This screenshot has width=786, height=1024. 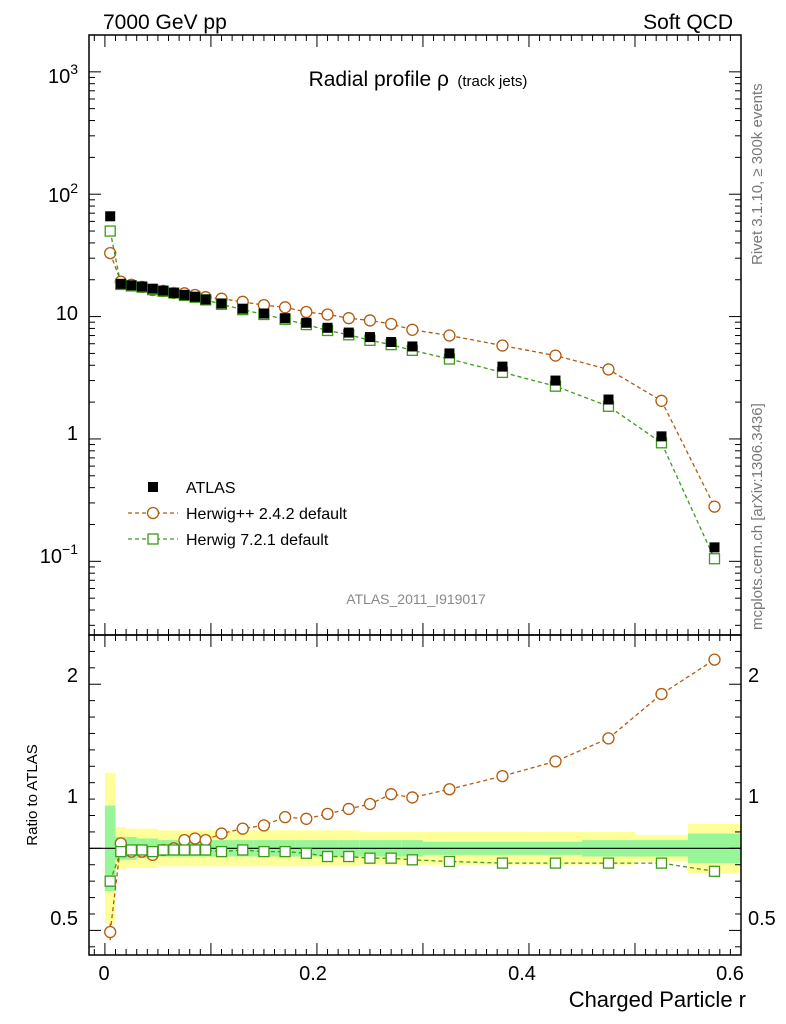 I want to click on ratio-ytick-label-1: 1, so click(x=72, y=797).